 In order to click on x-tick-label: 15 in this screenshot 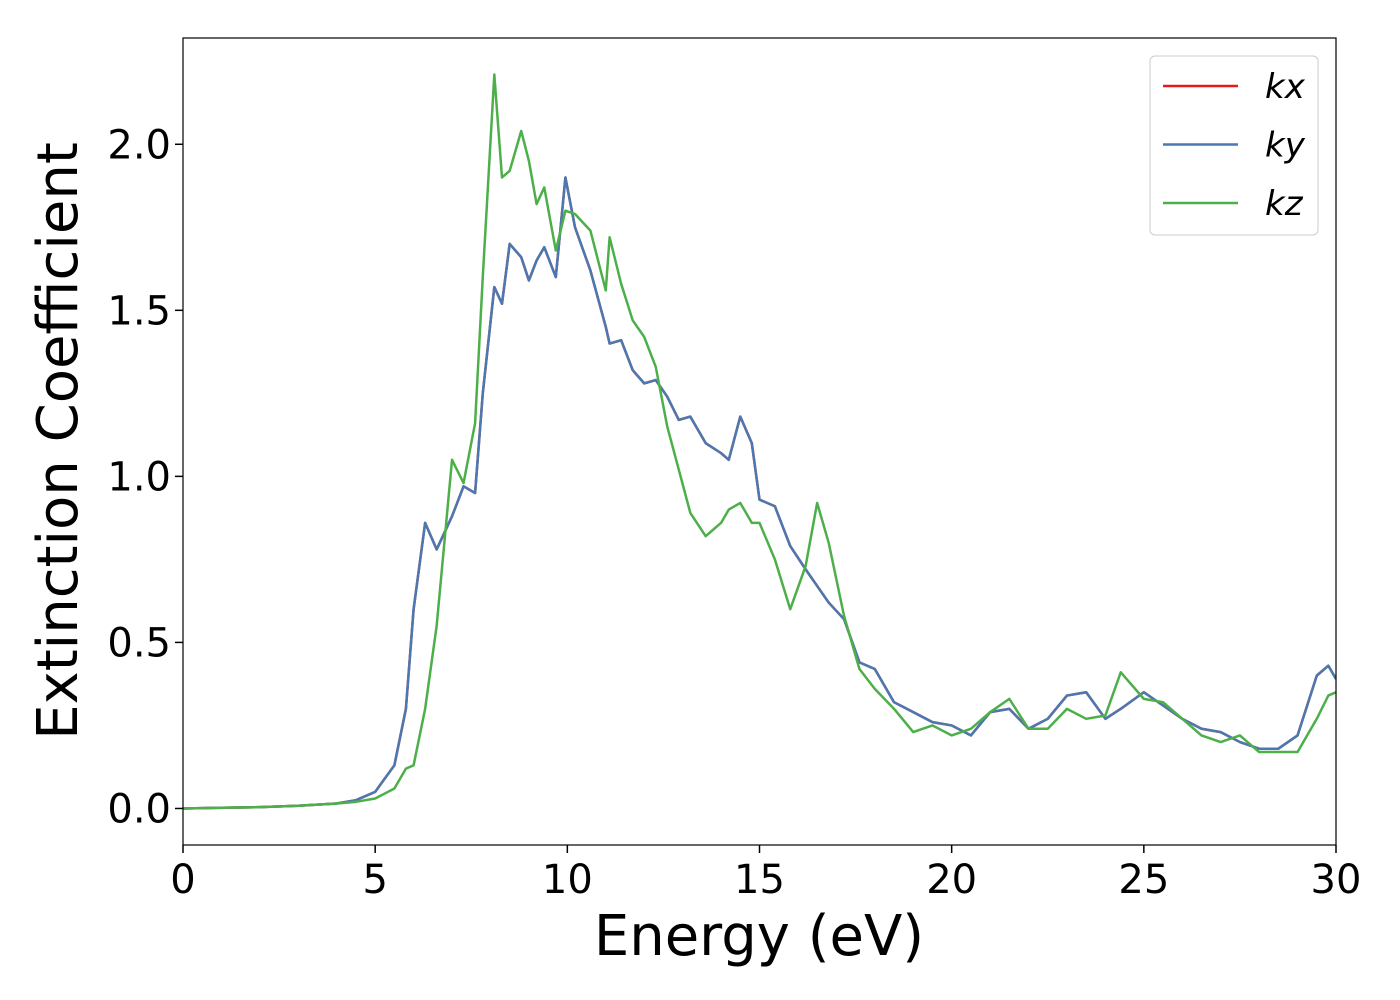, I will do `click(759, 880)`.